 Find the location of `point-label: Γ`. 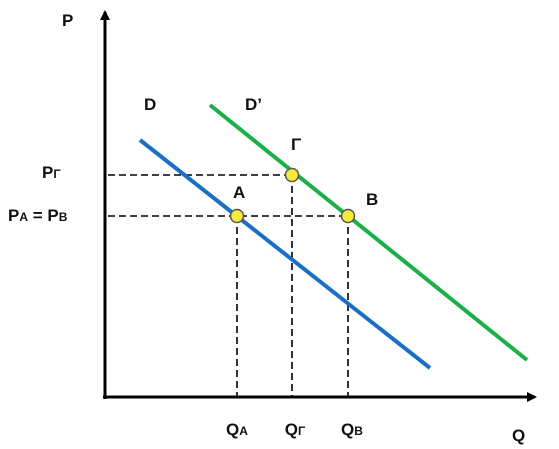

point-label: Γ is located at coordinates (296, 144).